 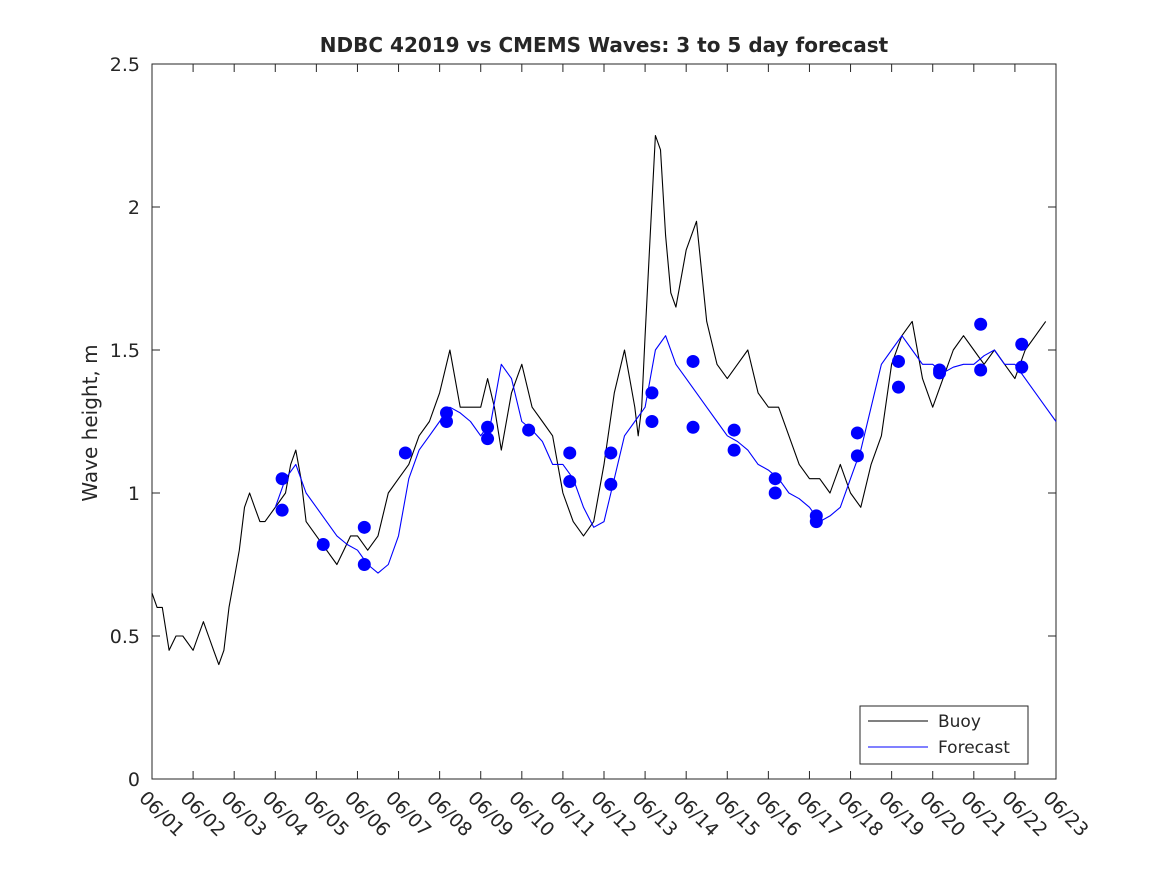 I want to click on y-tick-label: 1, so click(x=134, y=494).